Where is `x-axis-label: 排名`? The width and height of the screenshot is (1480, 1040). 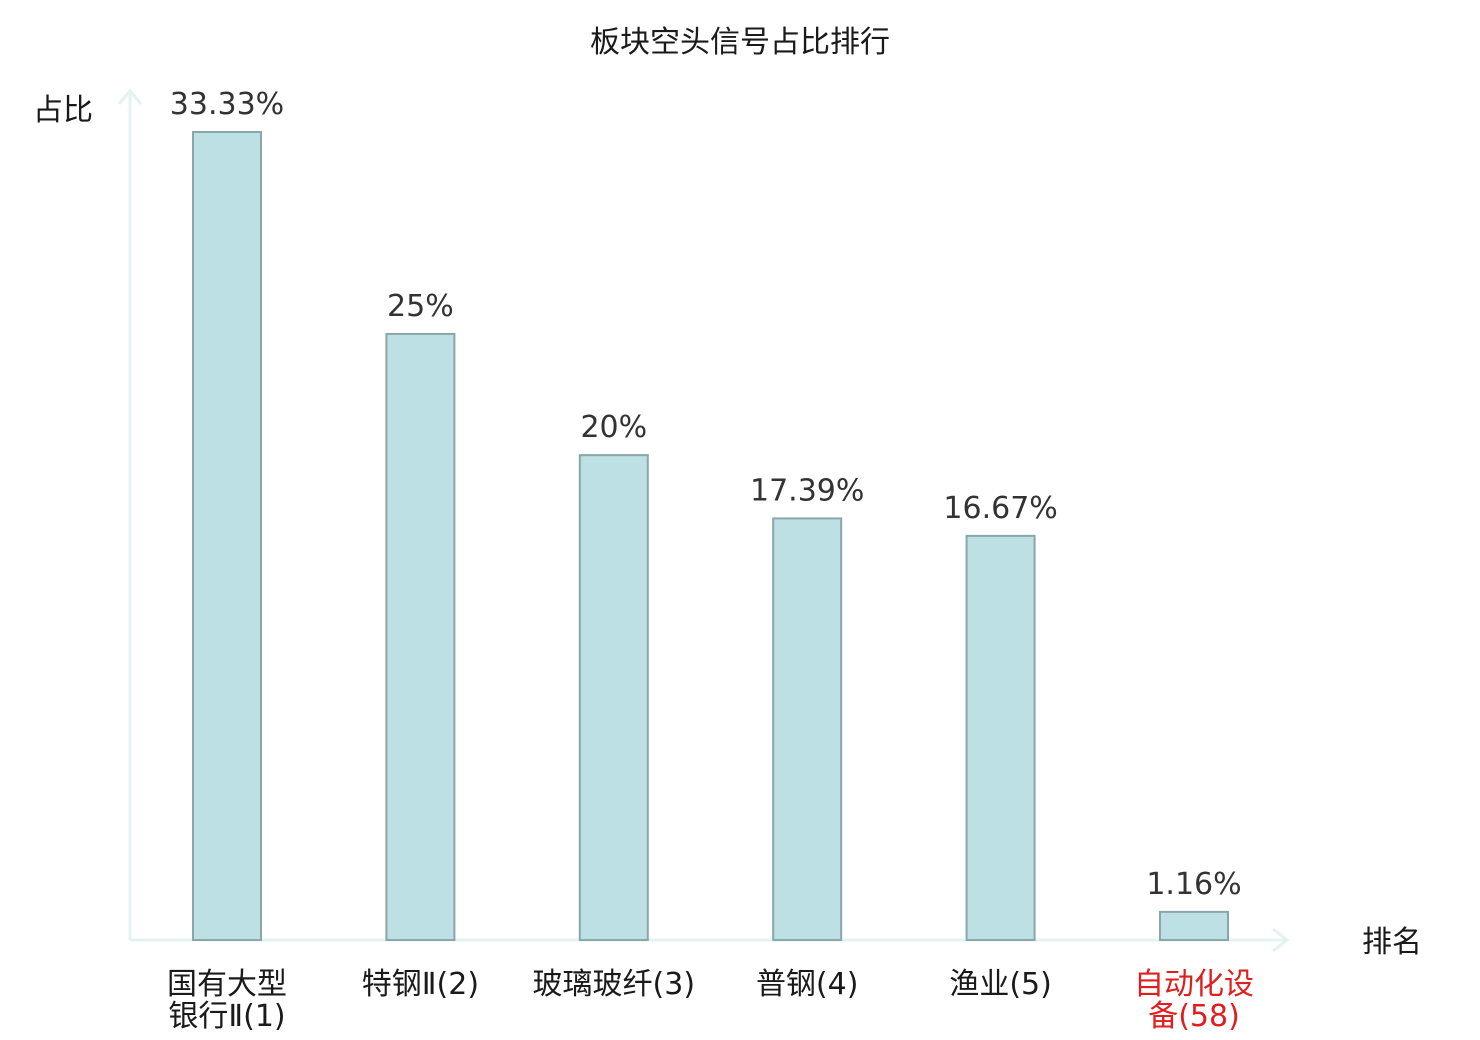 x-axis-label: 排名 is located at coordinates (1392, 942).